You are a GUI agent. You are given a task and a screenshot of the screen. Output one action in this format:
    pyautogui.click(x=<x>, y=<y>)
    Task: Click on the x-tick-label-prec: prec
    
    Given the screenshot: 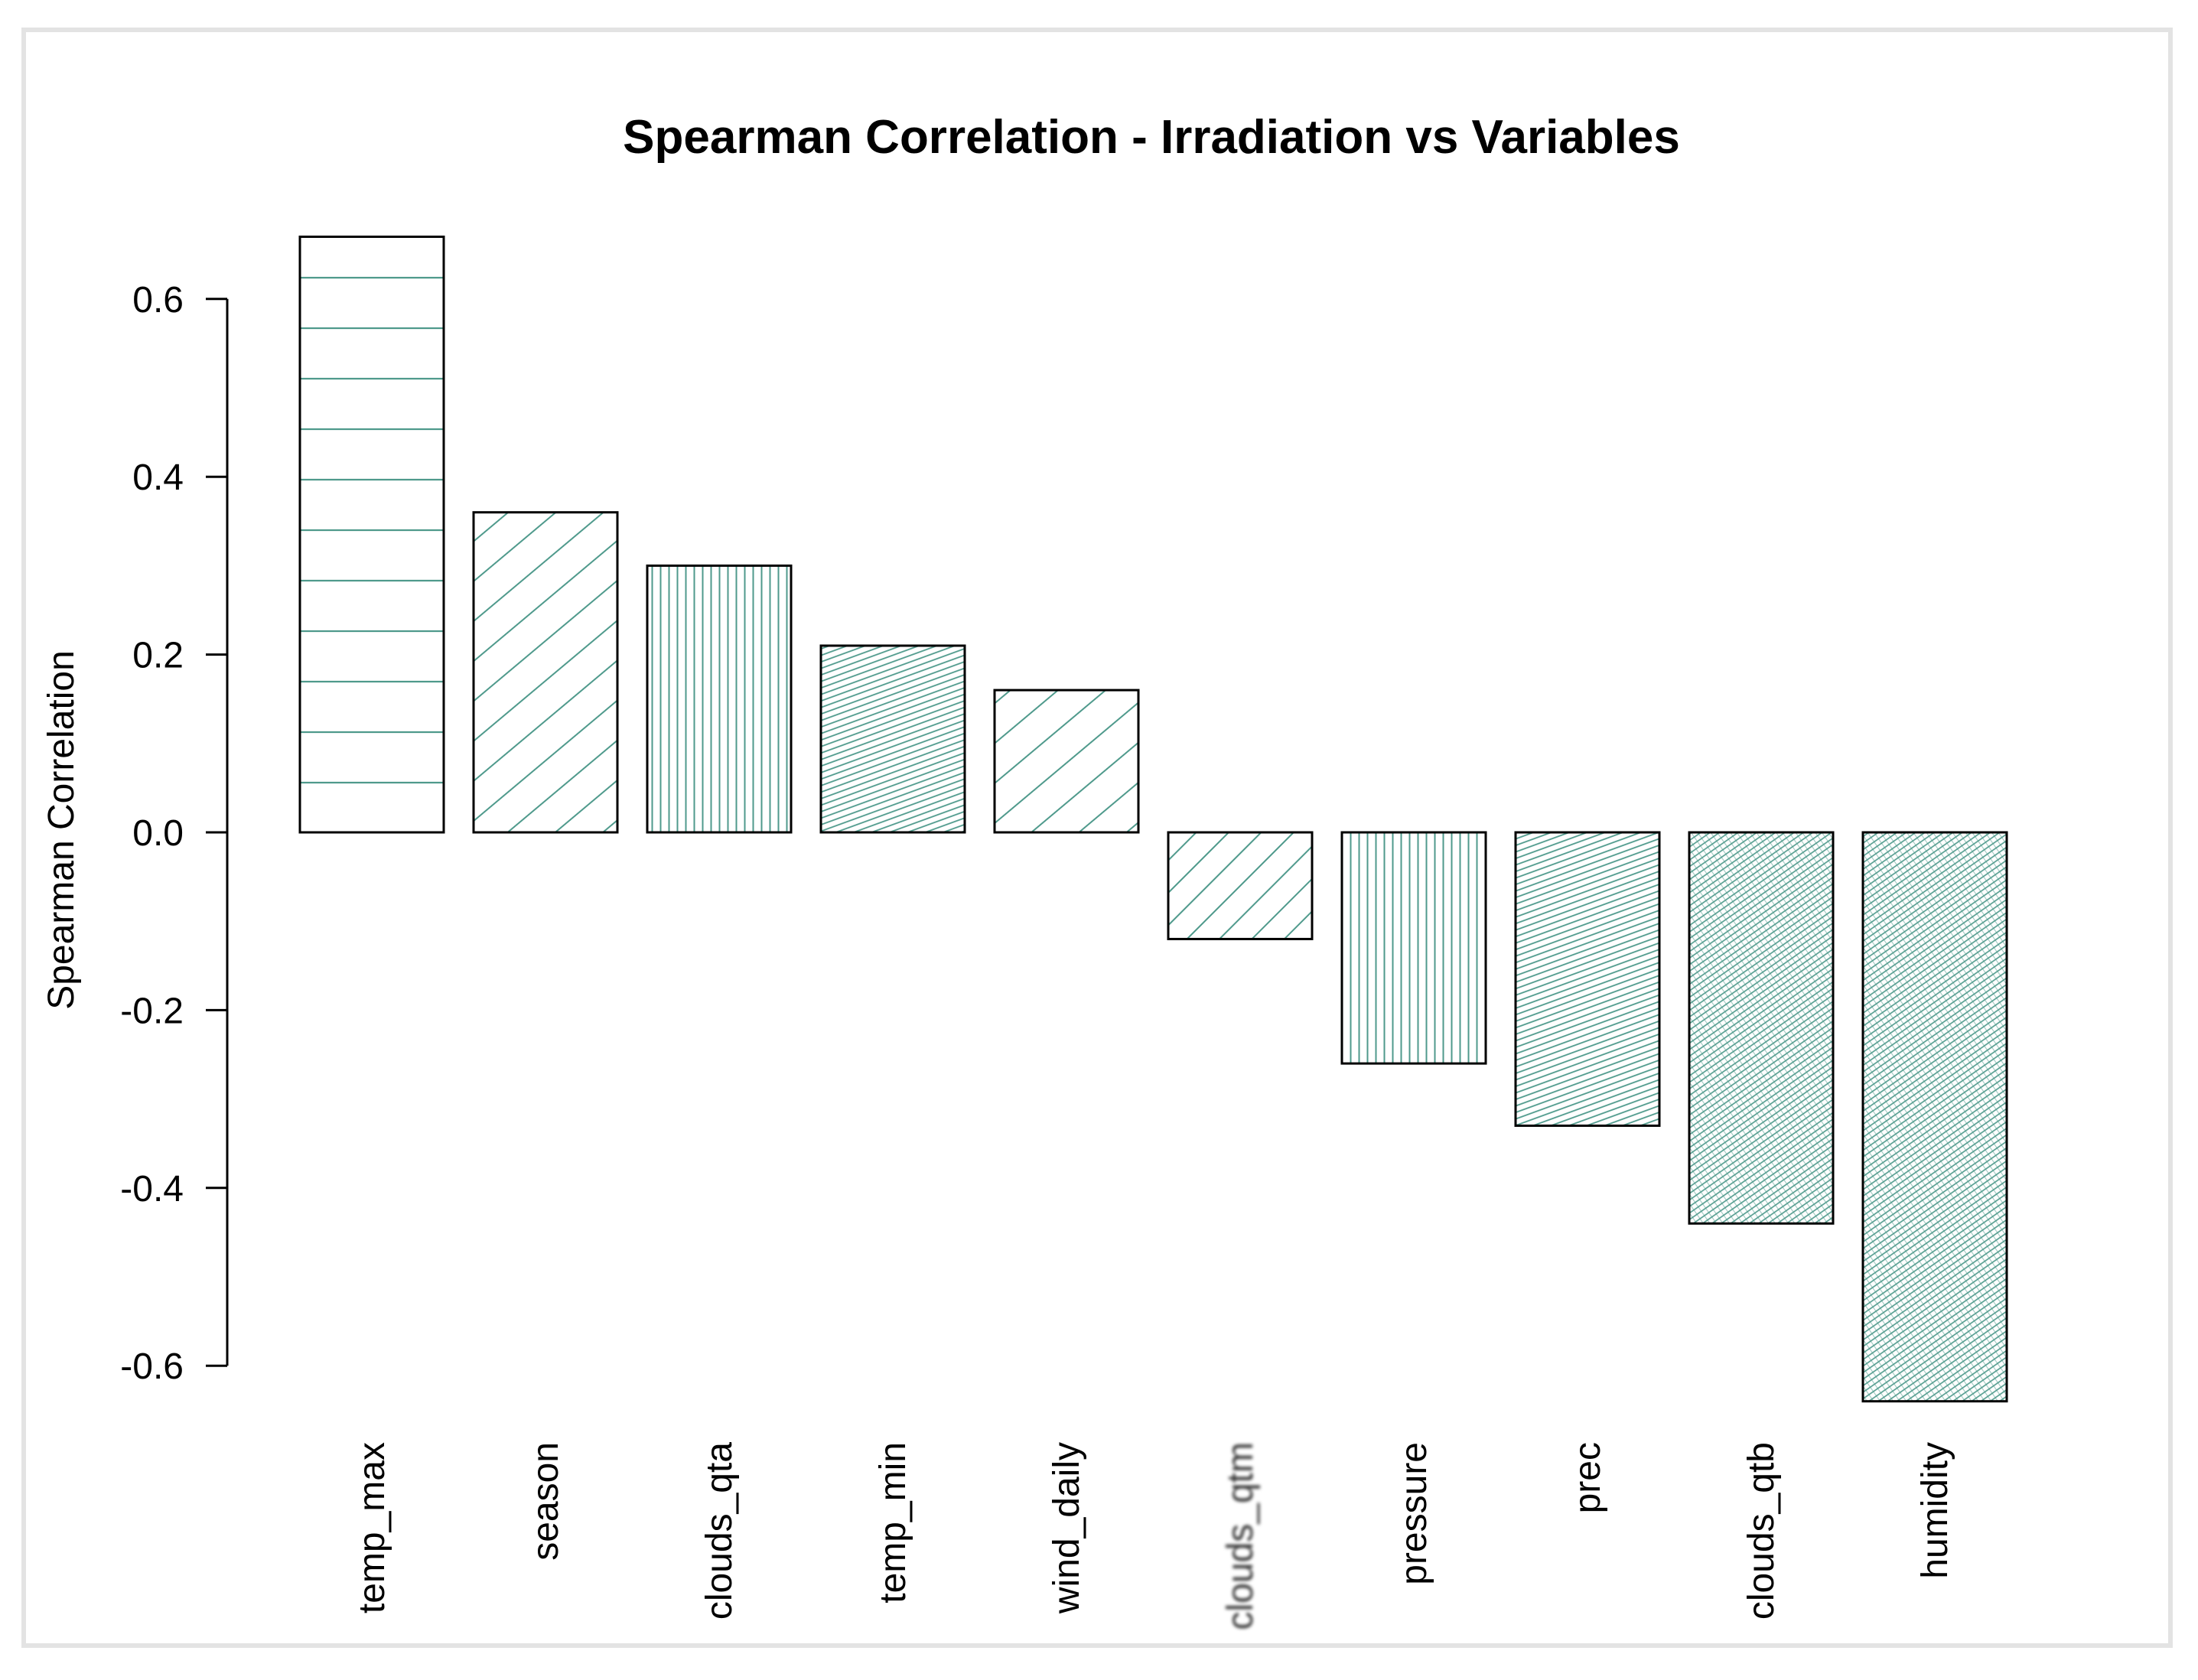 What is the action you would take?
    pyautogui.click(x=1588, y=1477)
    